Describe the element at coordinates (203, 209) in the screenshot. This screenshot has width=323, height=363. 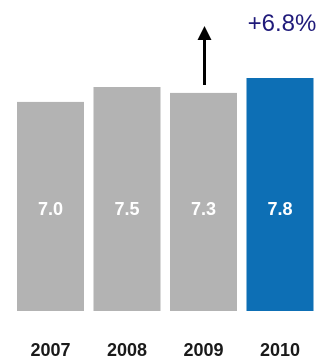
I see `bar-value-label-2009: 7.3` at that location.